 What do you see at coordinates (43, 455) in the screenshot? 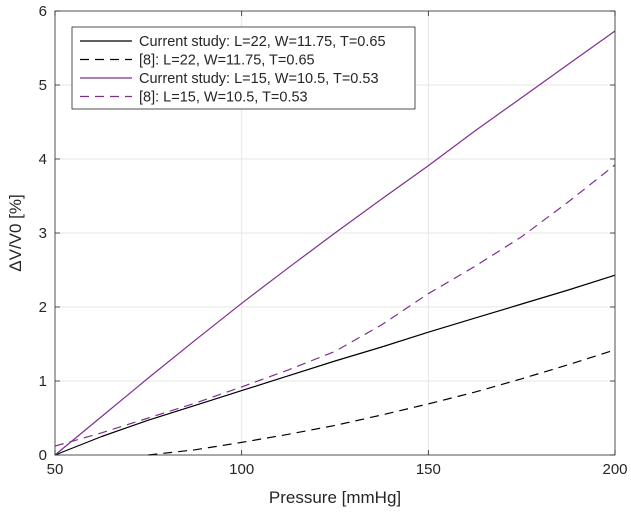
I see `y-tick-label: 0` at bounding box center [43, 455].